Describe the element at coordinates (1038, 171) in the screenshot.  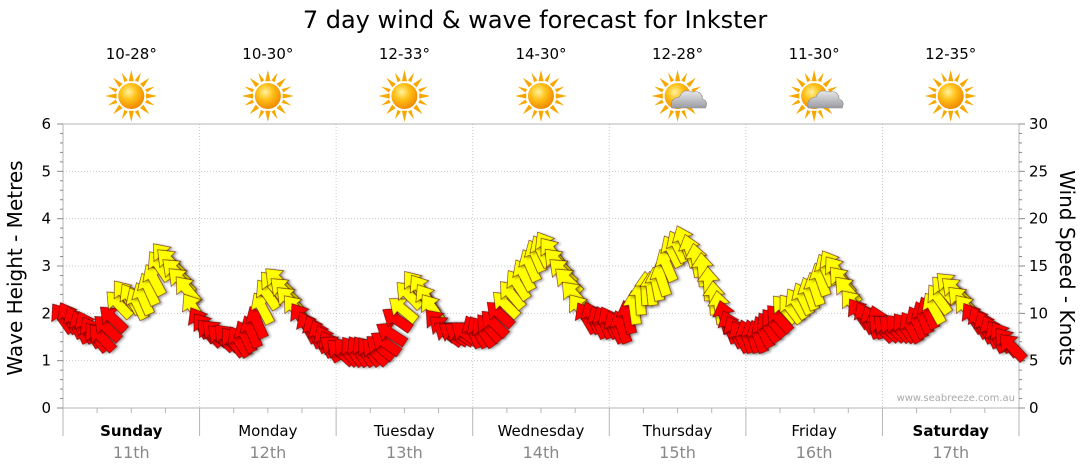
I see `y-right-tick-label: 25` at that location.